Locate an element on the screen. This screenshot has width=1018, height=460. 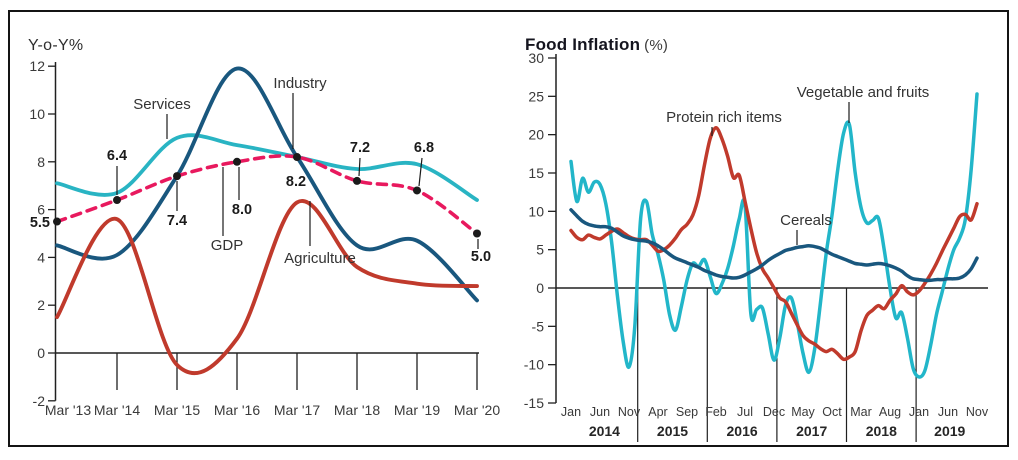
svg-text: 7.4 is located at coordinates (177, 221).